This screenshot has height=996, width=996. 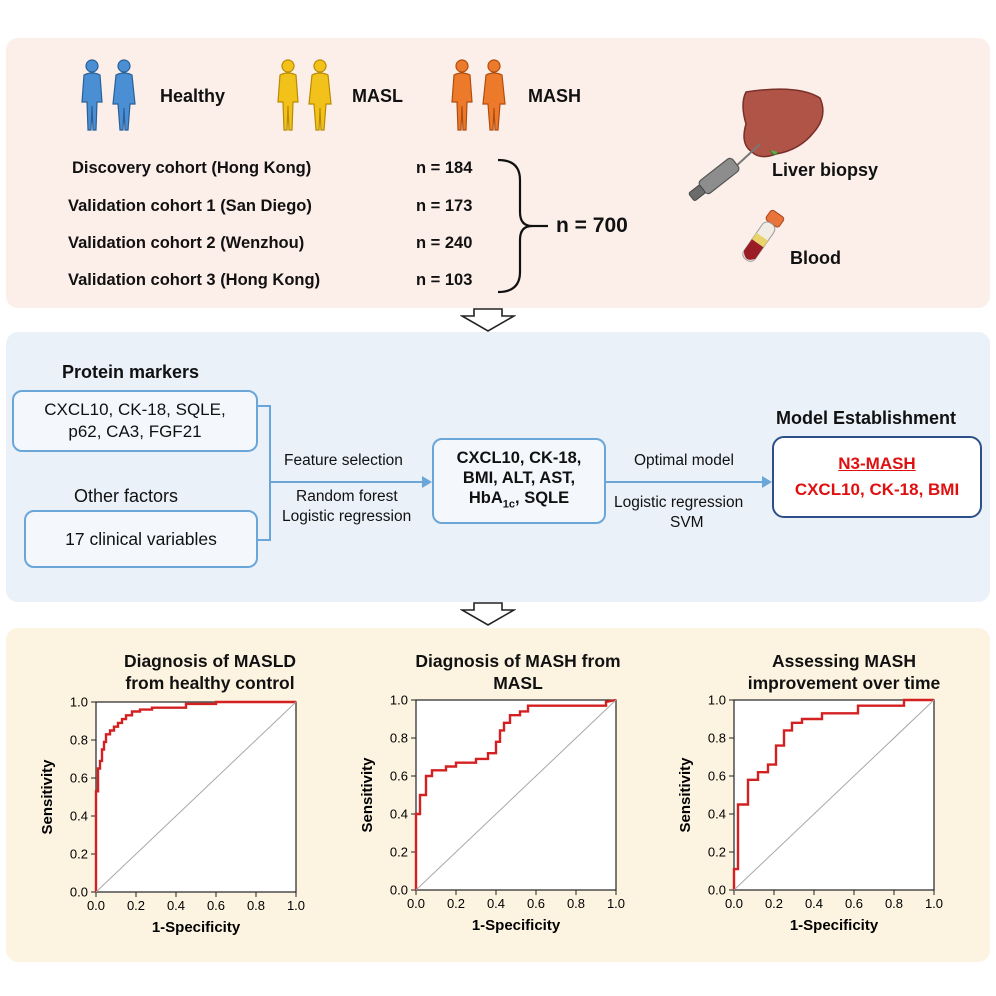 What do you see at coordinates (877, 477) in the screenshot?
I see `model-box: N3-MASH CXCL10, CK-18, BMI` at bounding box center [877, 477].